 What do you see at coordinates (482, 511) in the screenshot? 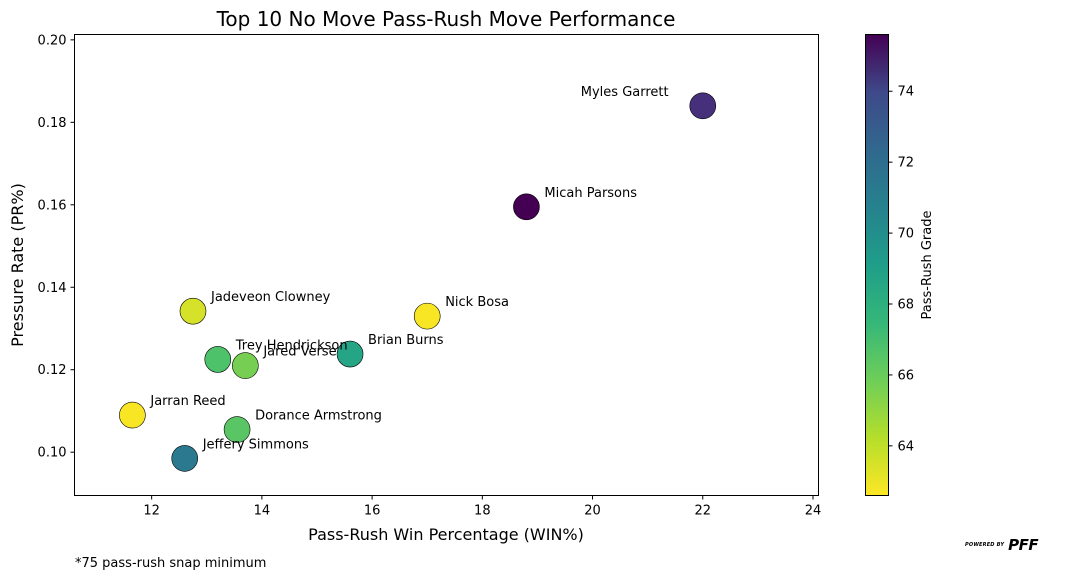
I see `x-tick-label: 18` at bounding box center [482, 511].